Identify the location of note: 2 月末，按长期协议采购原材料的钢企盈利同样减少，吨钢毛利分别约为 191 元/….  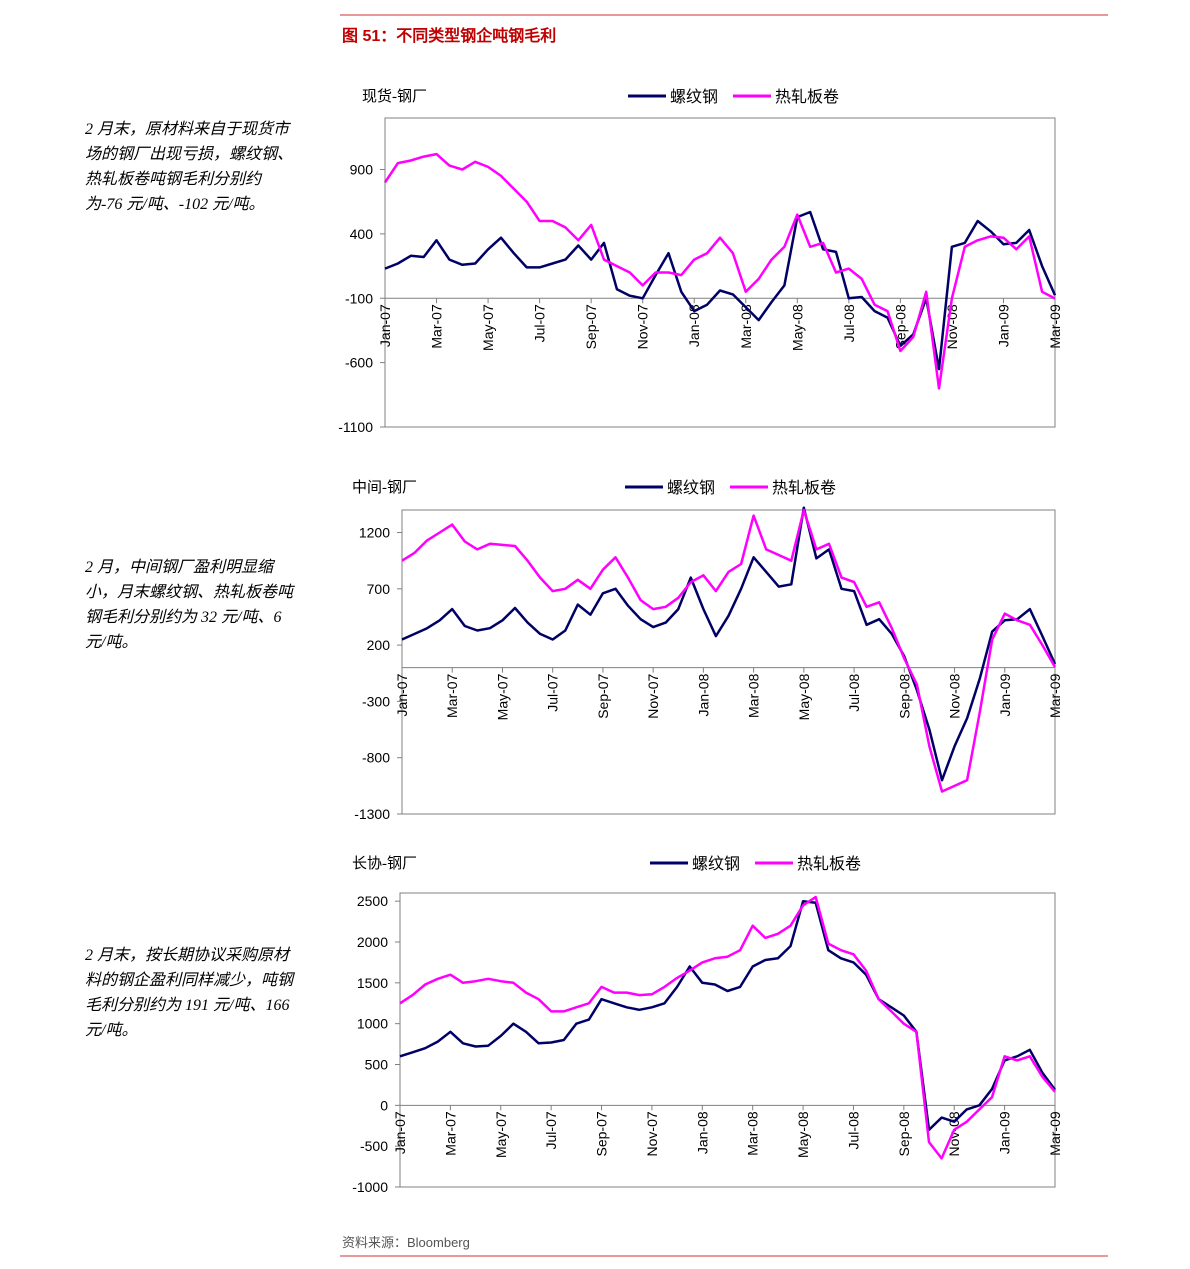
(189, 993).